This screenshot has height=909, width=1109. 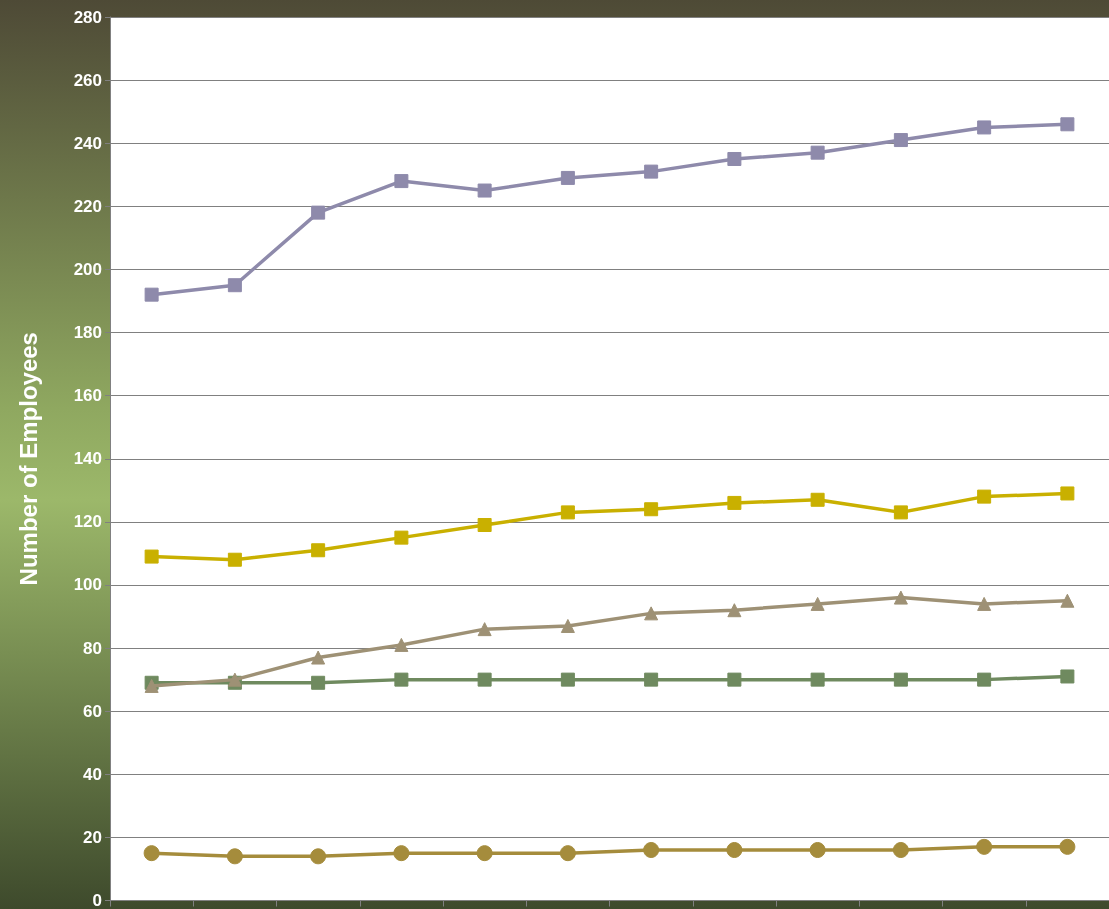 I want to click on y-tick-label: 80, so click(x=92, y=648).